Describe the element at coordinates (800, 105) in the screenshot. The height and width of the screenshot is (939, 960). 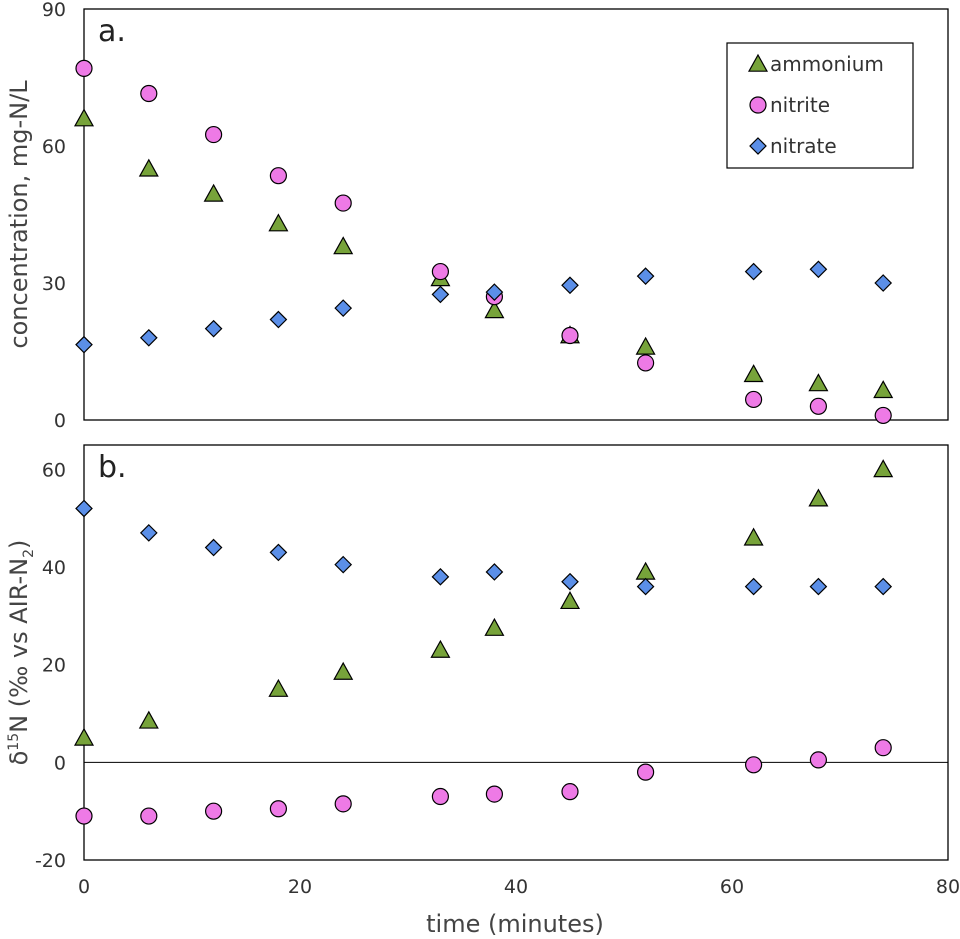
I see `legend-label: nitrite` at that location.